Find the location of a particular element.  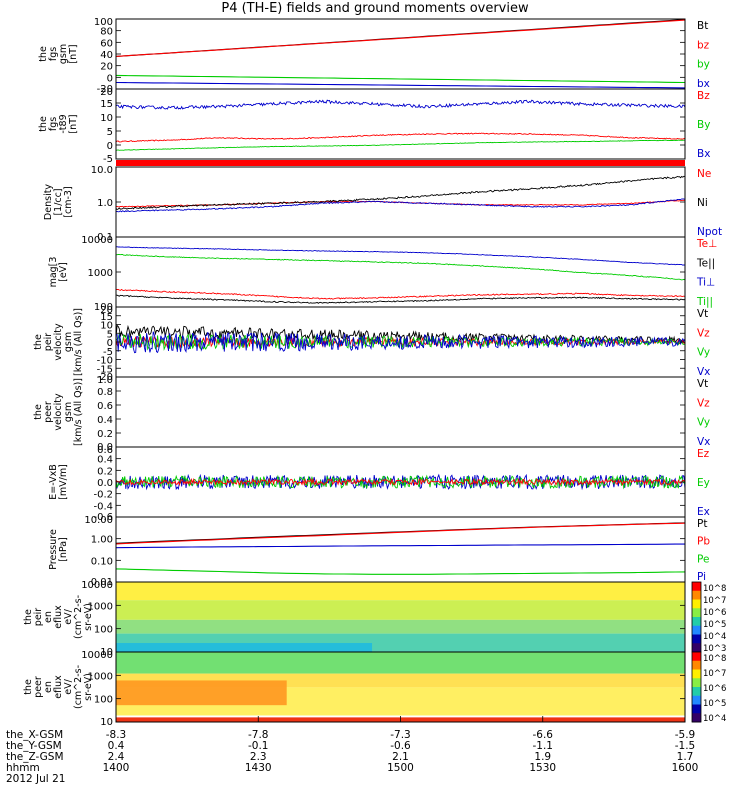

y-tick-label: 10.0 is located at coordinates (102, 170).